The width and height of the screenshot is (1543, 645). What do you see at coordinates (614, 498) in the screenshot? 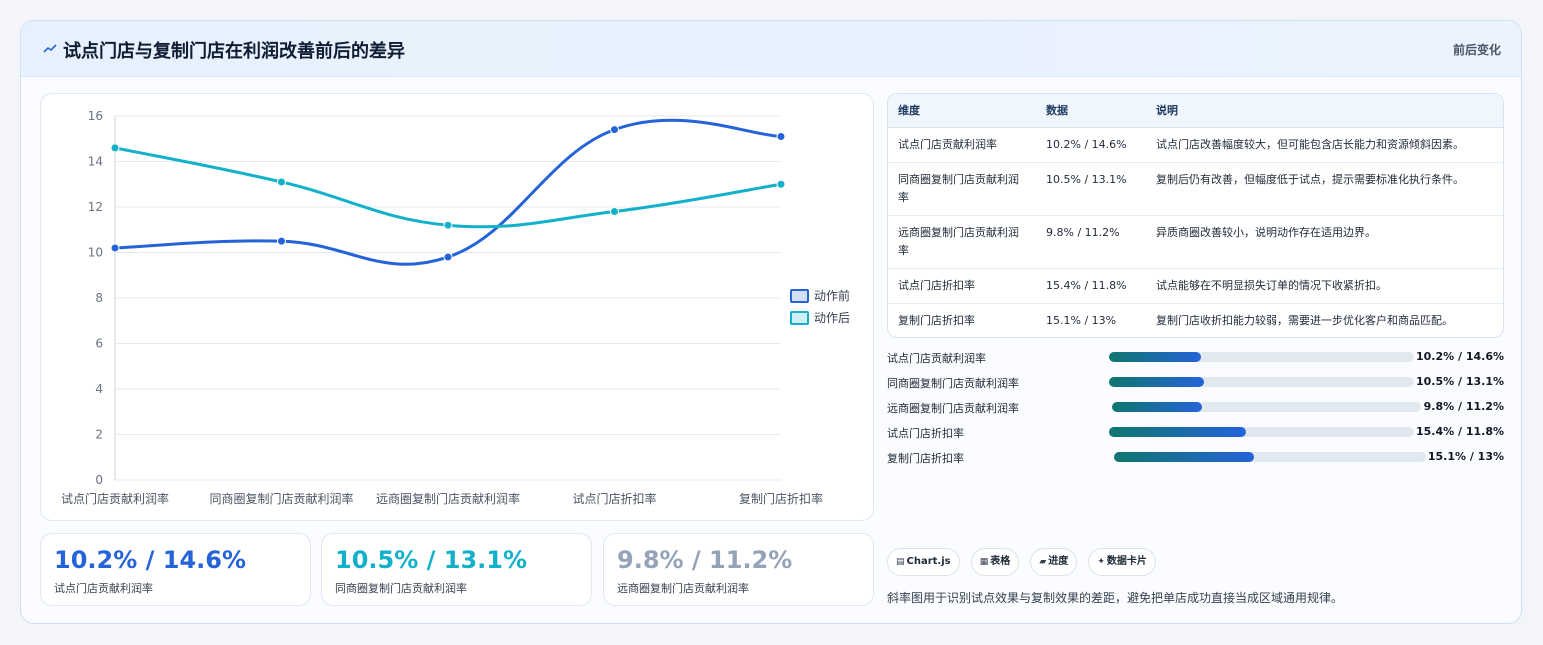
I see `x-tick-label: 试点门店折扣率` at bounding box center [614, 498].